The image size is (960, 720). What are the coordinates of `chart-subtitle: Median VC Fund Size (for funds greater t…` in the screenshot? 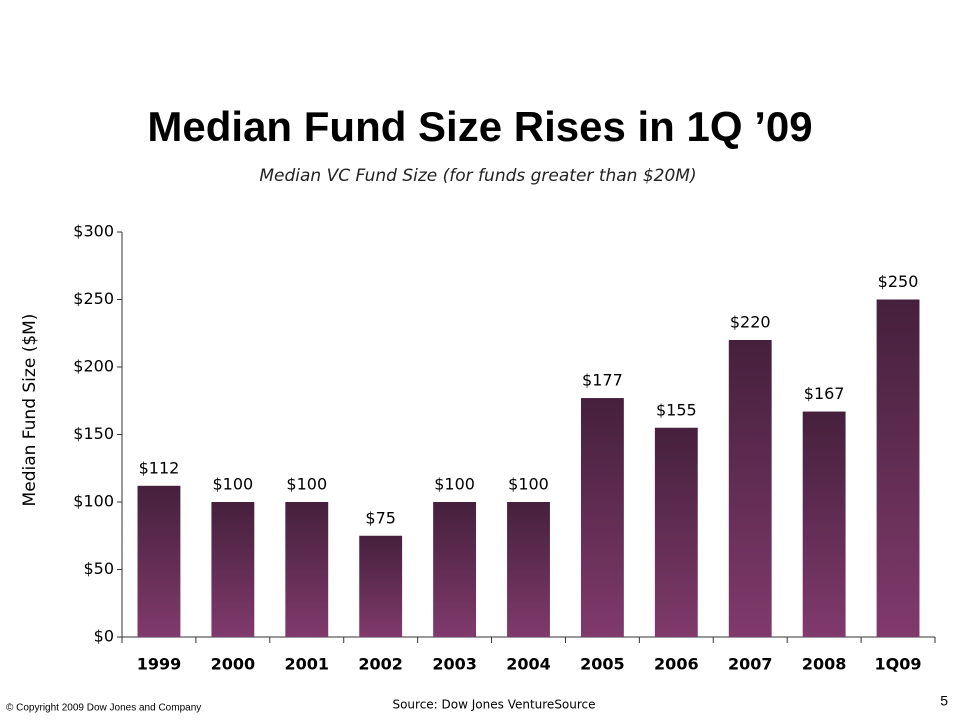 It's located at (477, 176).